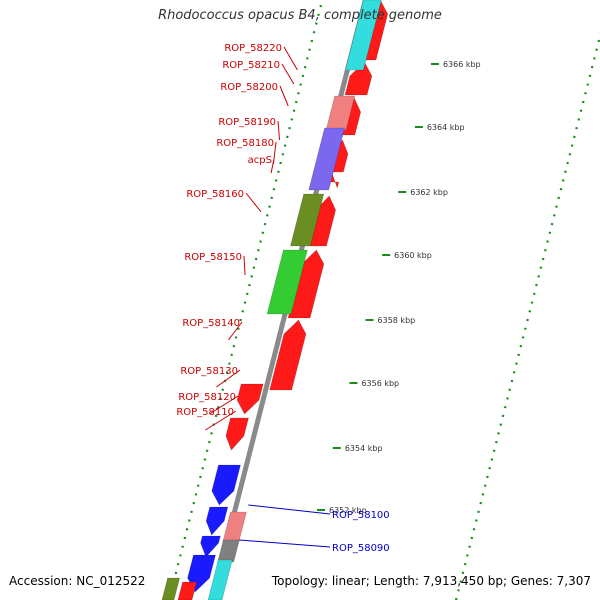  Describe the element at coordinates (446, 127) in the screenshot. I see `scale-tick-label: 6364 kbp` at that location.